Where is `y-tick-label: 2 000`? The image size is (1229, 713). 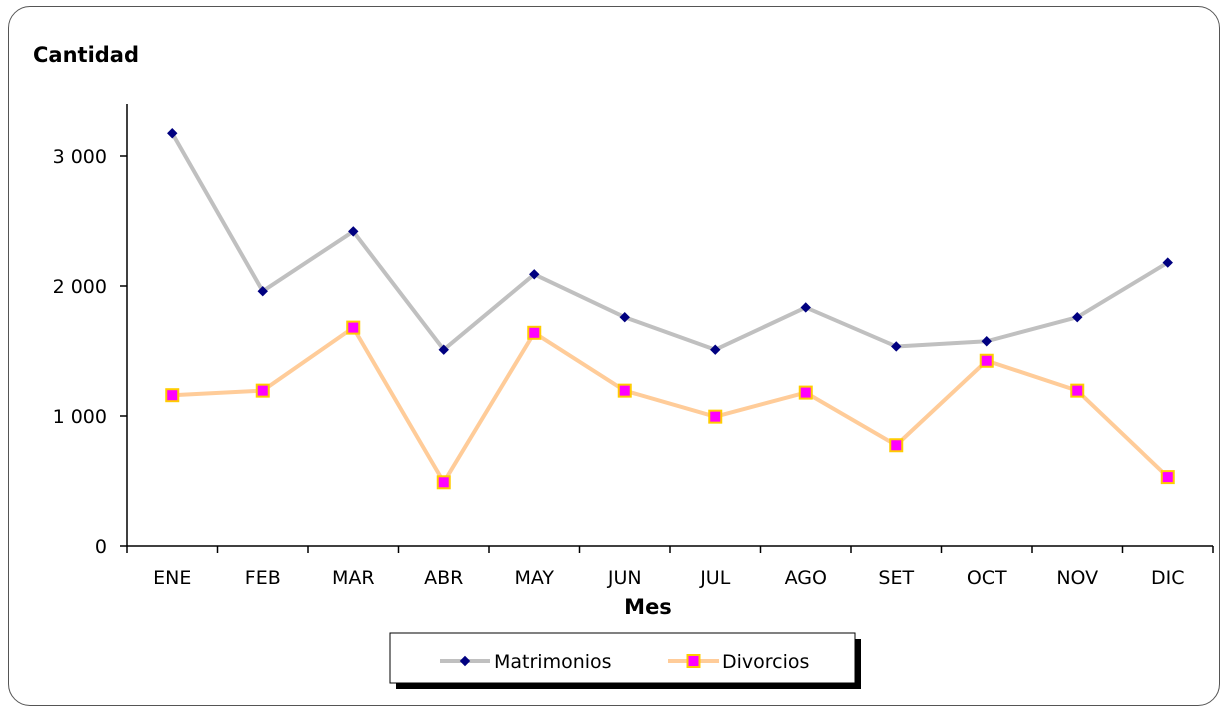
y-tick-label: 2 000 is located at coordinates (80, 287).